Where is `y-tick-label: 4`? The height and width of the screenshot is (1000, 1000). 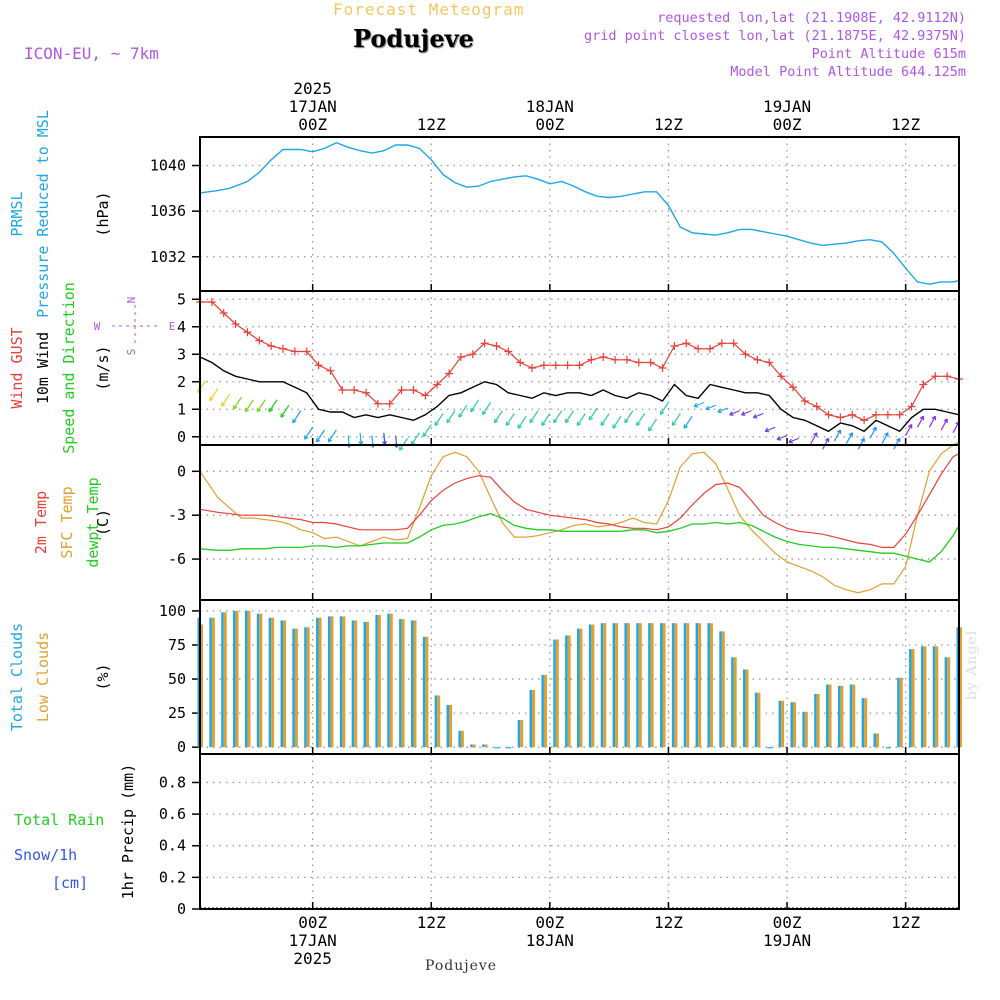 y-tick-label: 4 is located at coordinates (181, 327).